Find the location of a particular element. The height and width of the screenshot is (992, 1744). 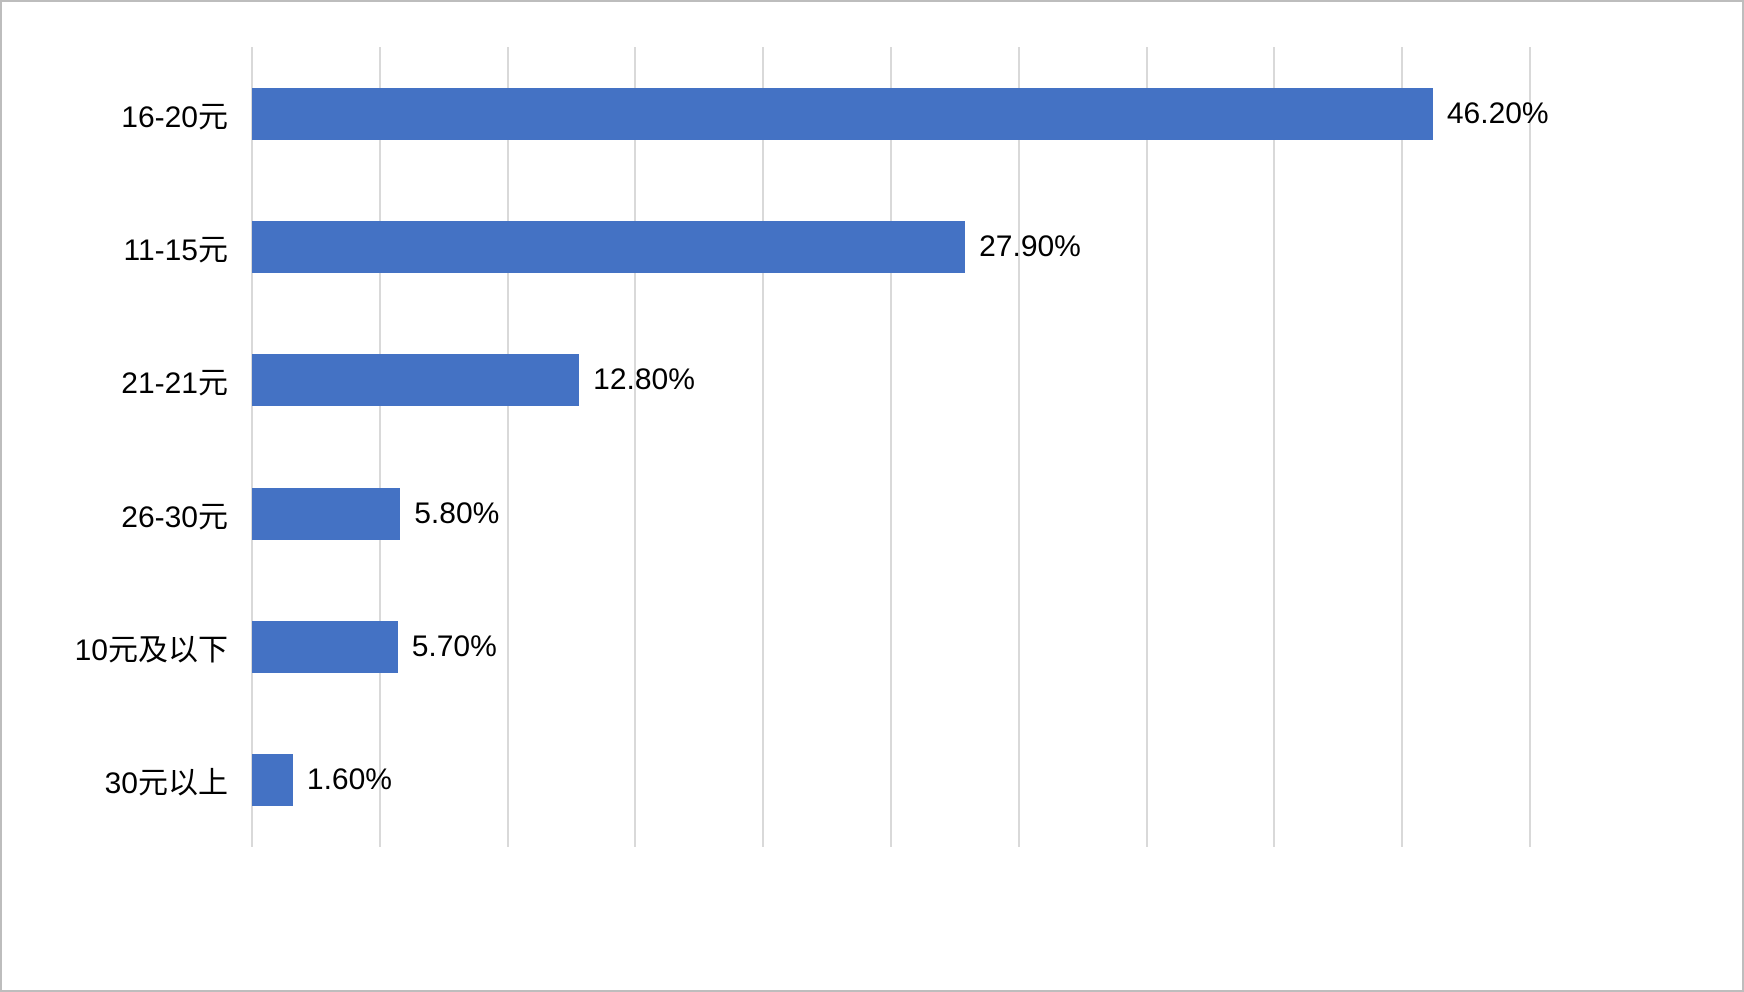

bar-row: 10元及以下 5.70% is located at coordinates (802, 646).